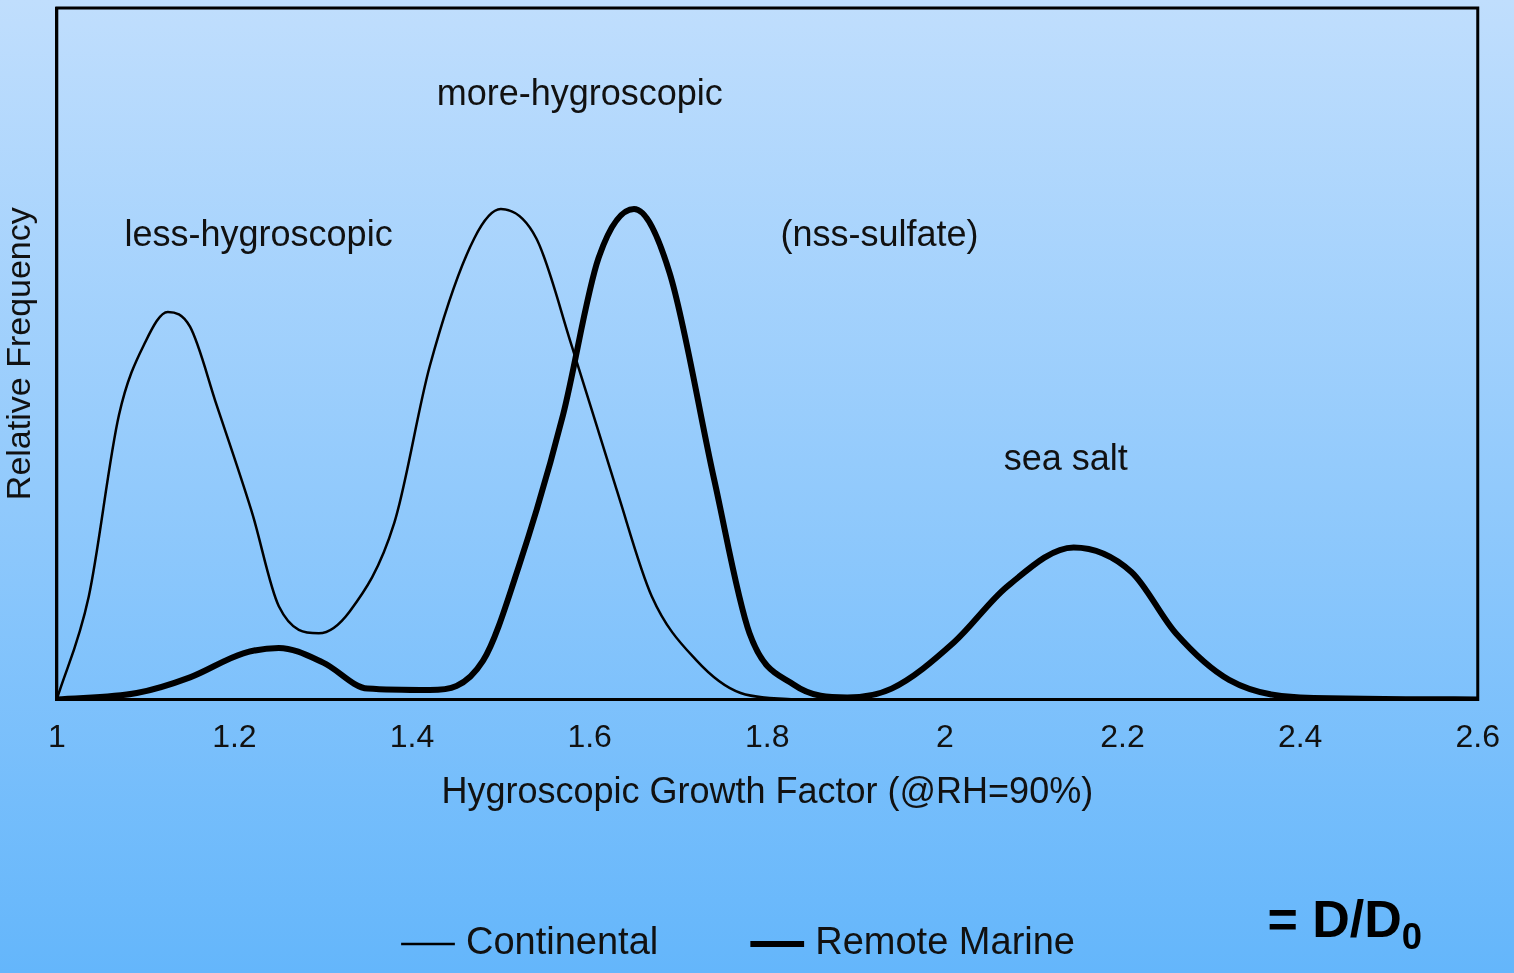 The image size is (1514, 973). What do you see at coordinates (18, 354) in the screenshot?
I see `y-axis-title: Relative Frequency` at bounding box center [18, 354].